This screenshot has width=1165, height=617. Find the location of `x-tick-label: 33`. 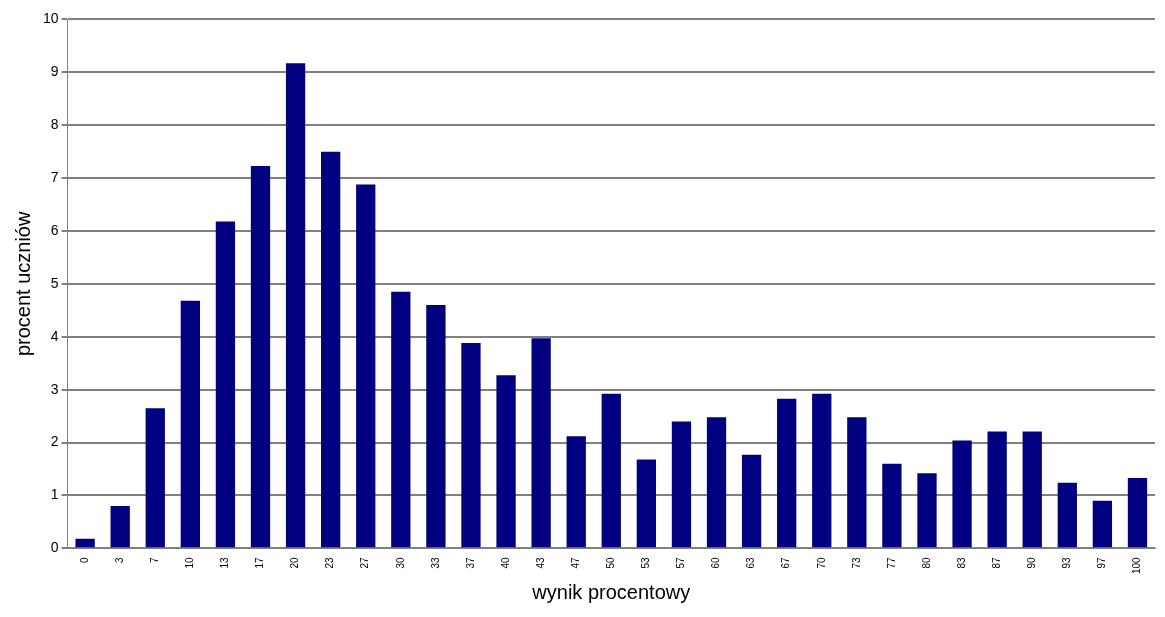

x-tick-label: 33 is located at coordinates (435, 562).